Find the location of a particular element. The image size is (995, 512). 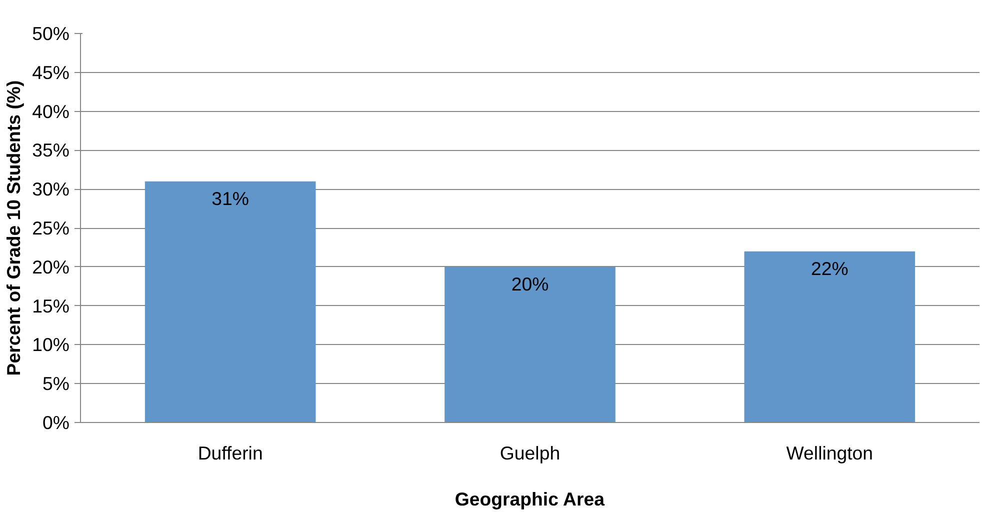

y-tick-label: 20% is located at coordinates (51, 267).